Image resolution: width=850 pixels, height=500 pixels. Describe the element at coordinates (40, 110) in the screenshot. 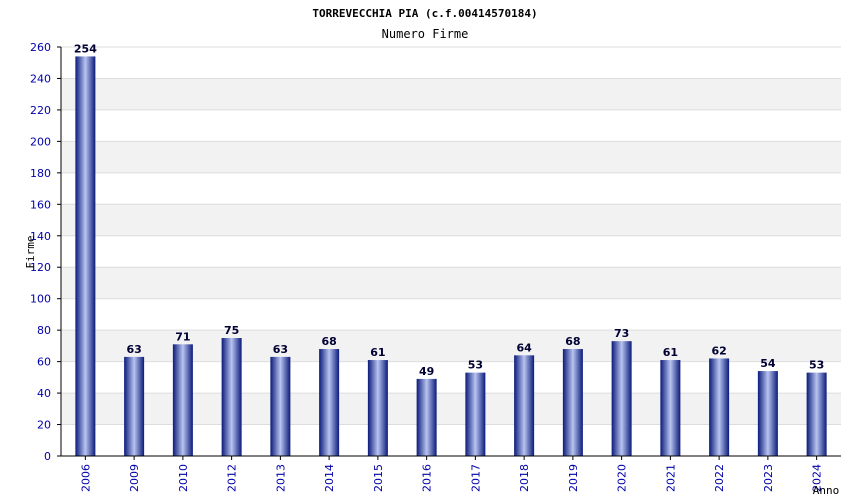

I see `y-tick-label: 220` at that location.